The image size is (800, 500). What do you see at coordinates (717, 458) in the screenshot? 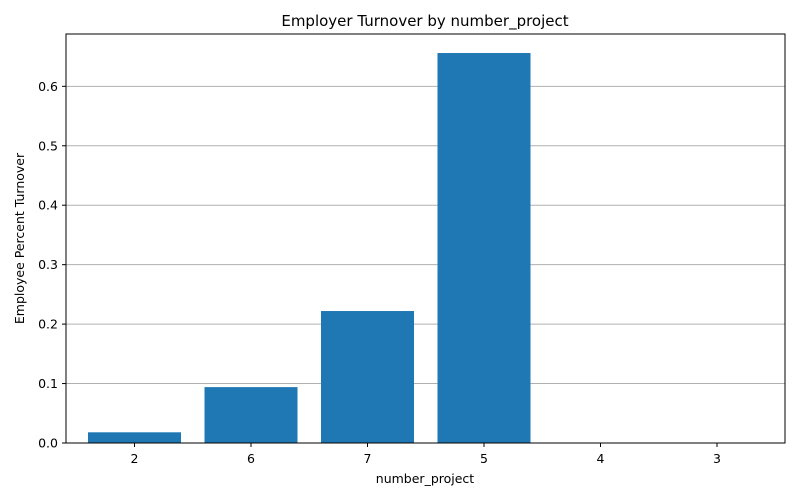
I see `x-tick-label: 3` at bounding box center [717, 458].